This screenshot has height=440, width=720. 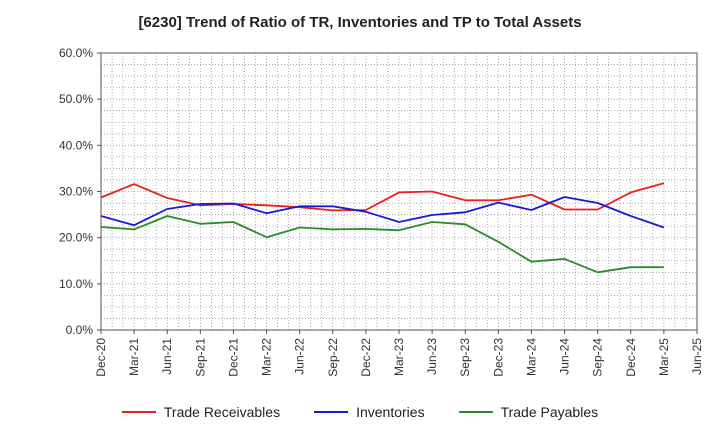 I want to click on series-line-trade-payables, so click(x=382, y=244).